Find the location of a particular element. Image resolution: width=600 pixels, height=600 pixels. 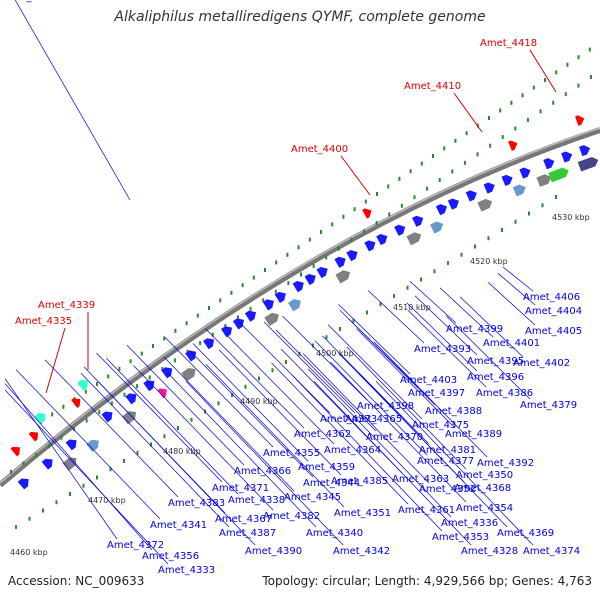

blue-gene-label: Amet_4366 is located at coordinates (262, 471).